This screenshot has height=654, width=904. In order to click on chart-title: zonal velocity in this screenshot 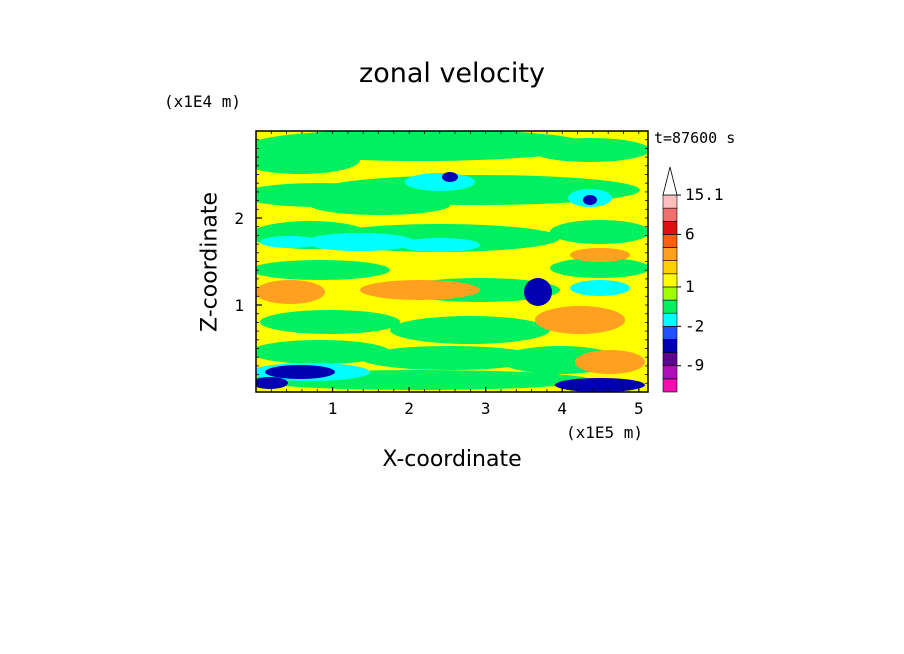, I will do `click(452, 73)`.